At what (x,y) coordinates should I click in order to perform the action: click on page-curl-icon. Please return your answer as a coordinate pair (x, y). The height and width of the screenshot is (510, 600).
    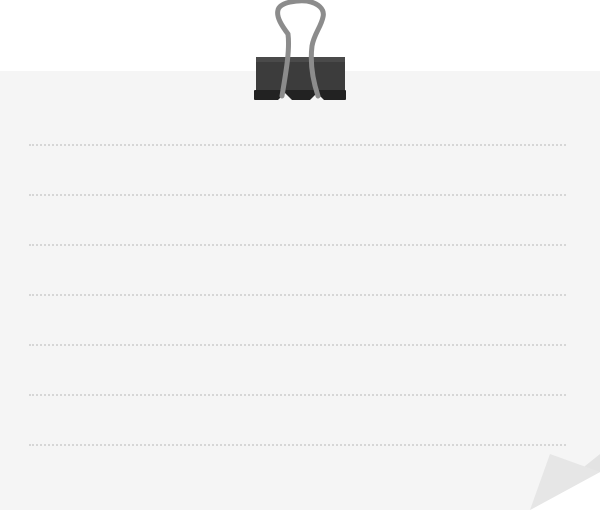
    Looking at the image, I should click on (565, 482).